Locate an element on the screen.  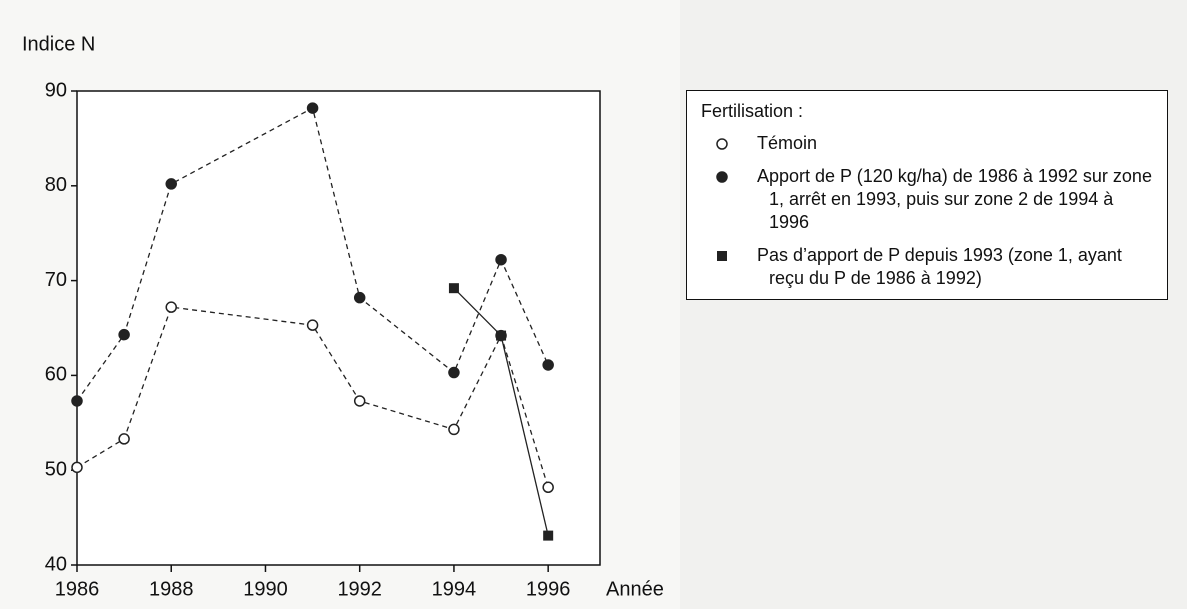
legend-item: Témoin is located at coordinates (927, 143).